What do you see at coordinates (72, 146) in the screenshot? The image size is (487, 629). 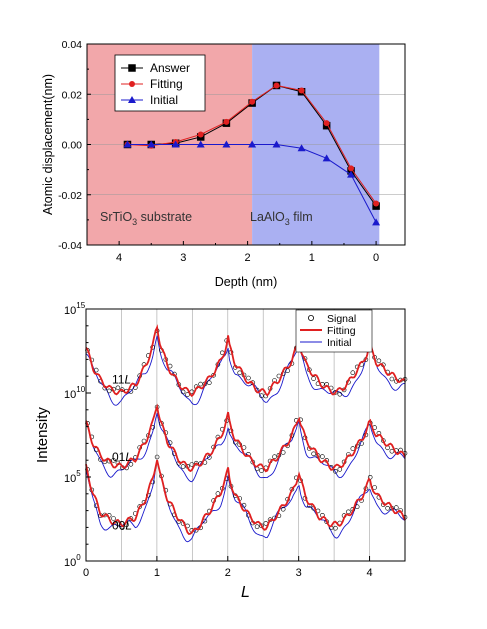 I see `y-tick-label: 0.00` at bounding box center [72, 146].